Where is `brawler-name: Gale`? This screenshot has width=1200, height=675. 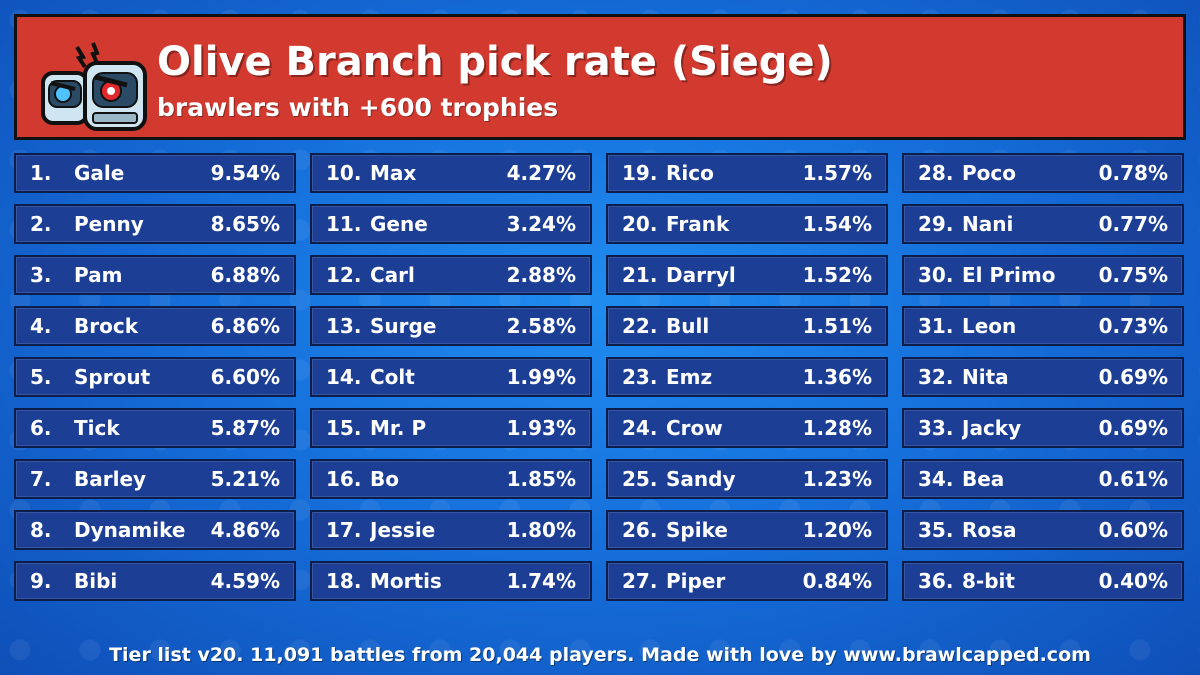
brawler-name: Gale is located at coordinates (99, 173).